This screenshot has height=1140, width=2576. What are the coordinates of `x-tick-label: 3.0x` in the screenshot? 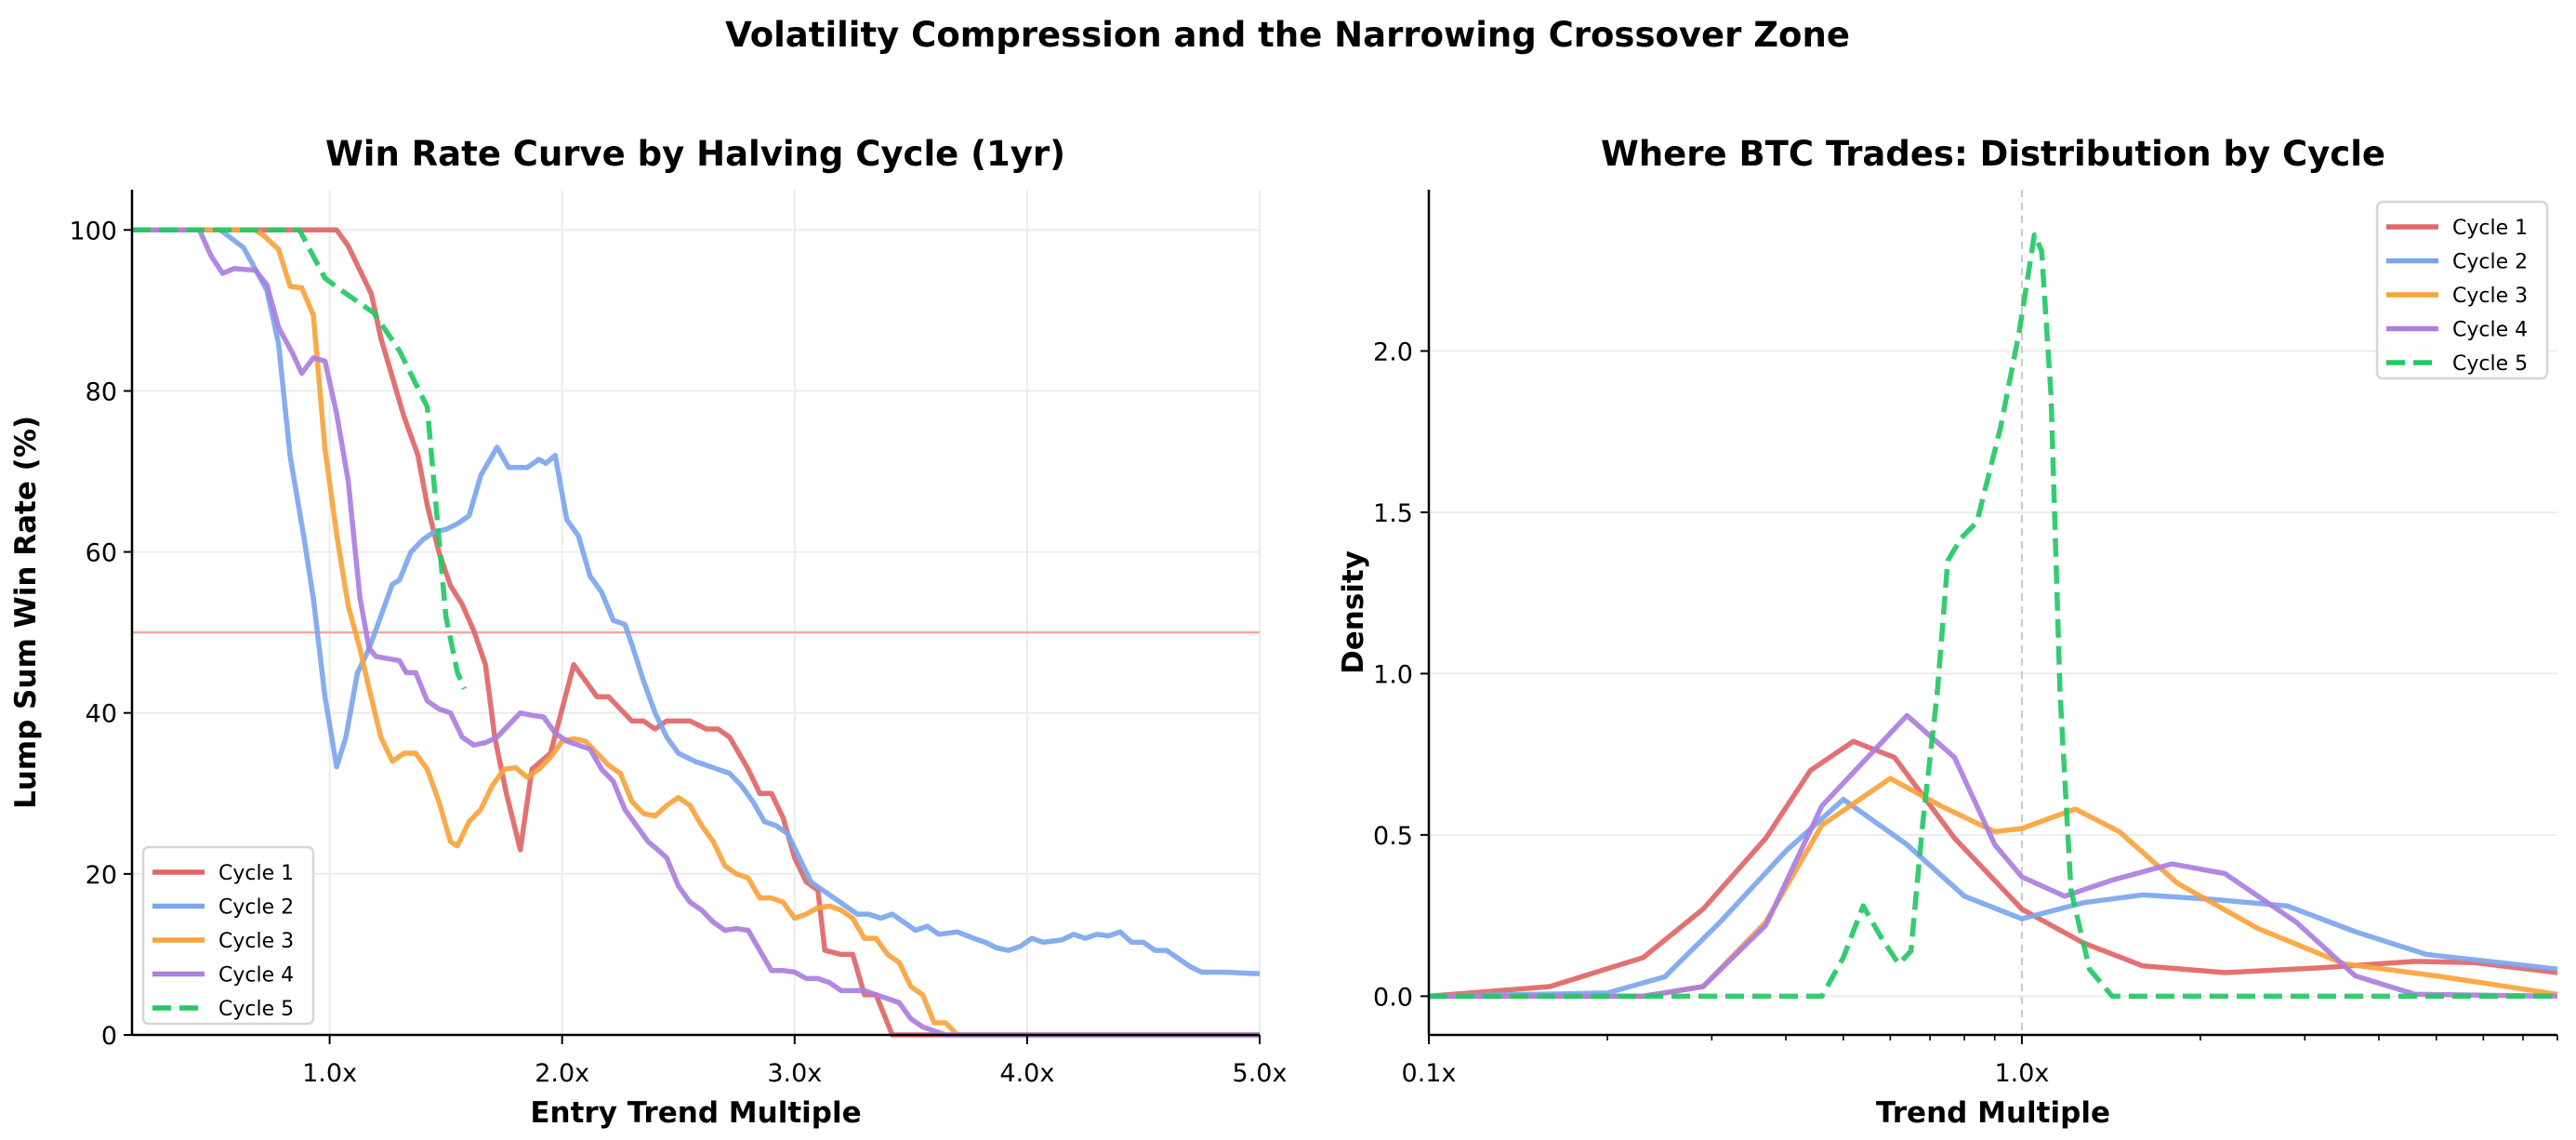 It's located at (794, 1073).